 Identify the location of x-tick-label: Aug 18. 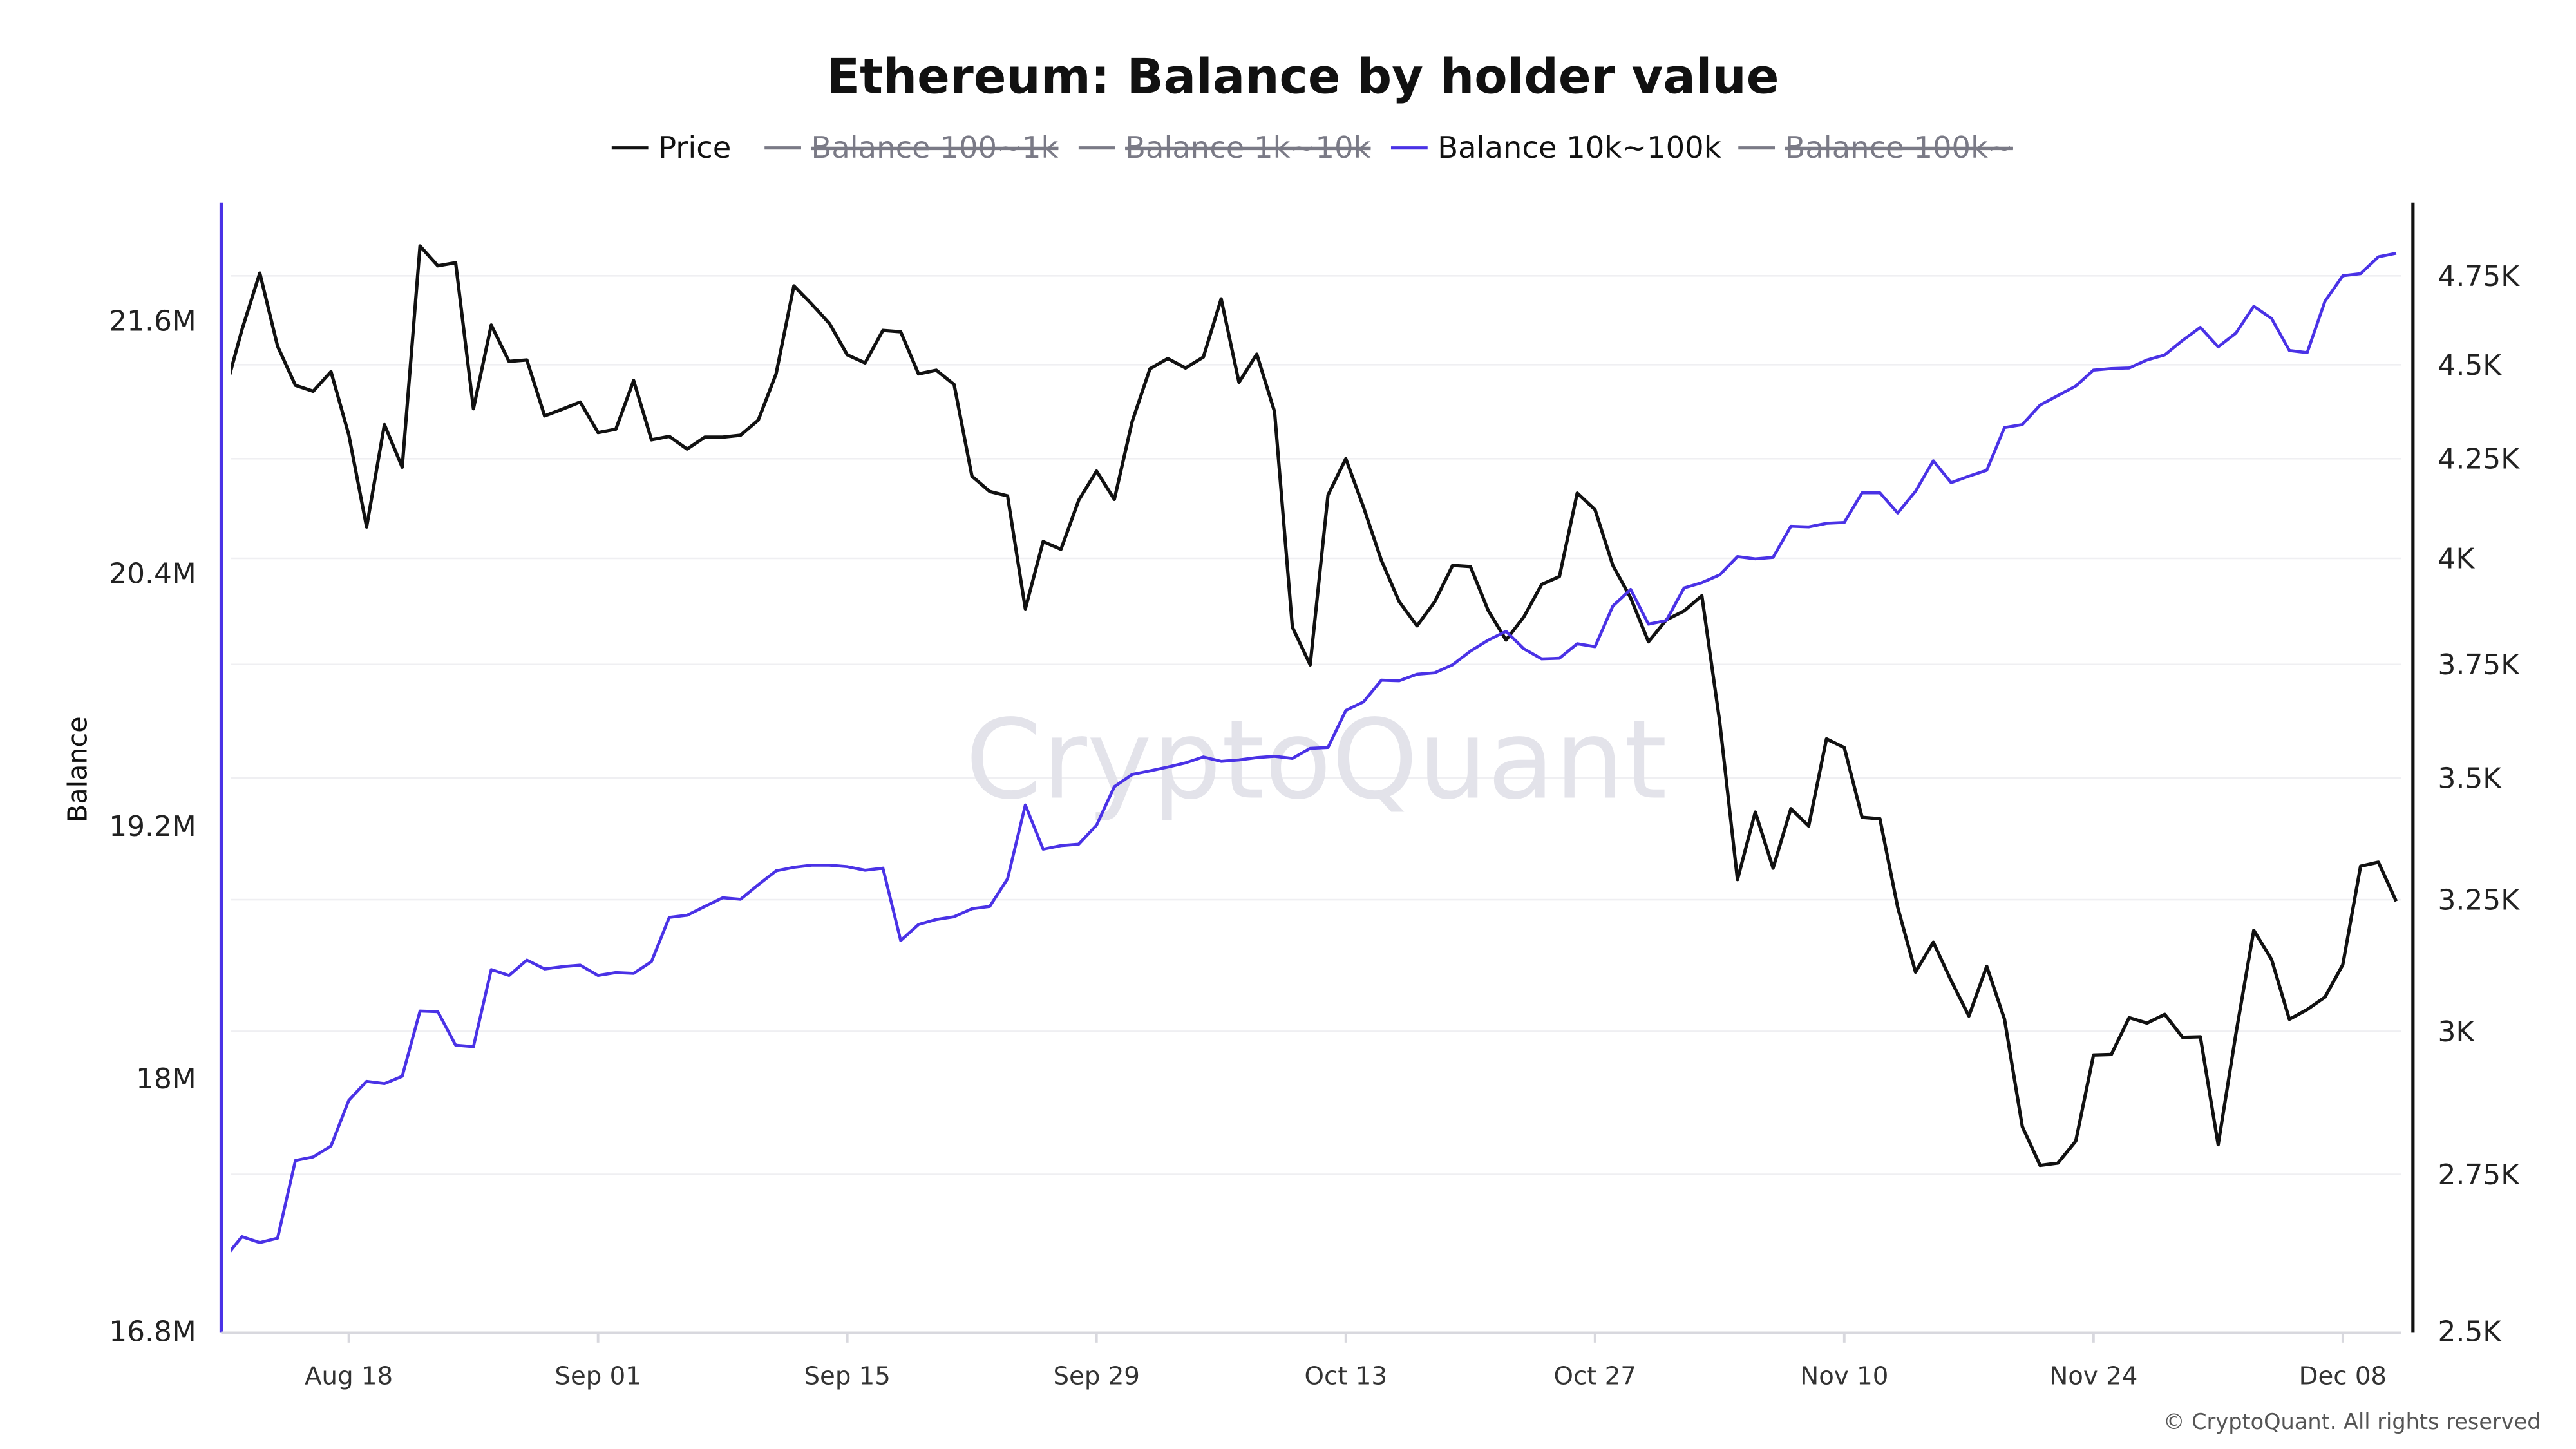
(349, 1376).